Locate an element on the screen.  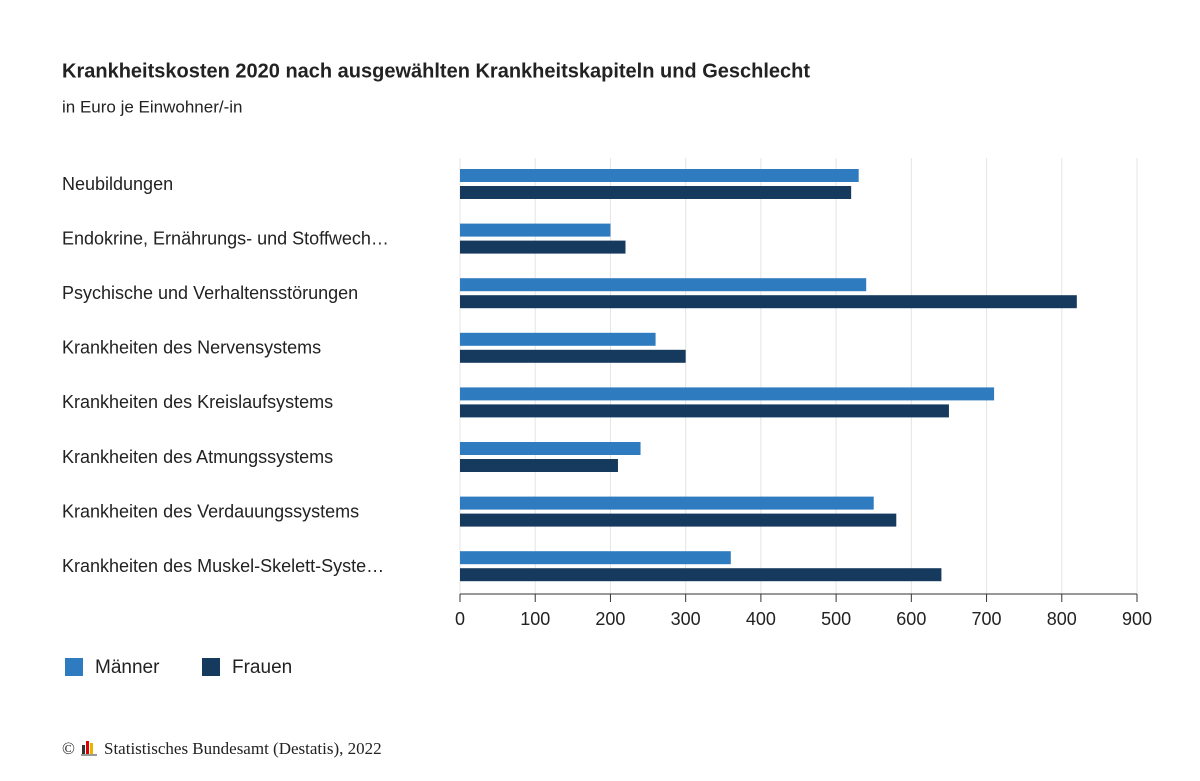
category-label: Krankheiten des Kreislaufsystems is located at coordinates (197, 402).